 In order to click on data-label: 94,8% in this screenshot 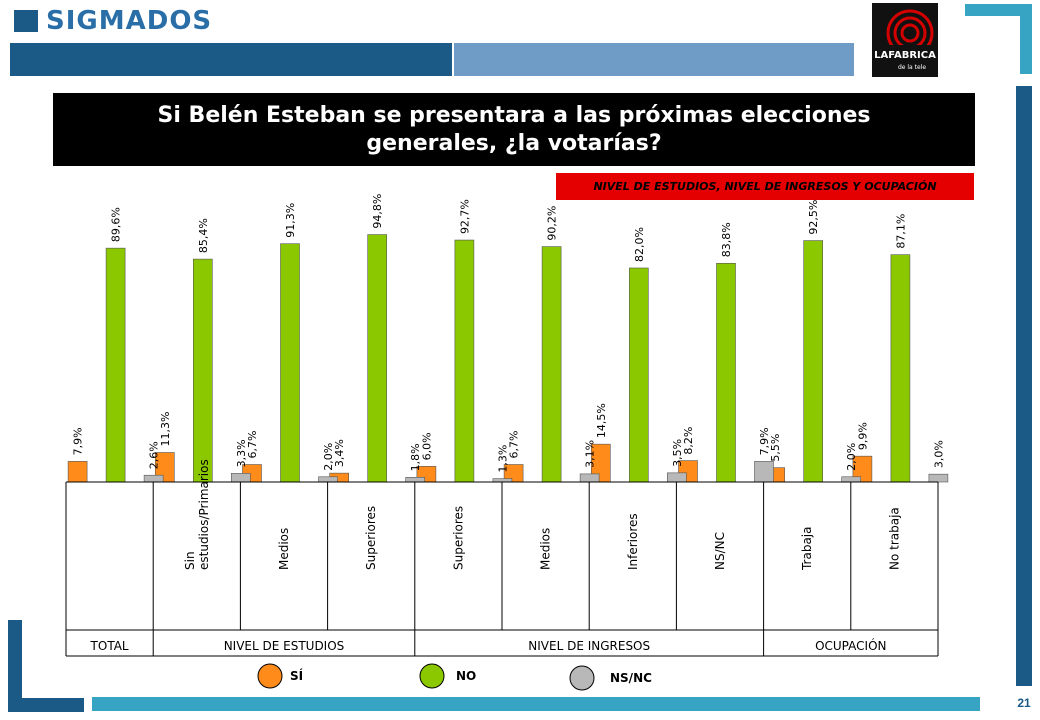, I will do `click(377, 211)`.